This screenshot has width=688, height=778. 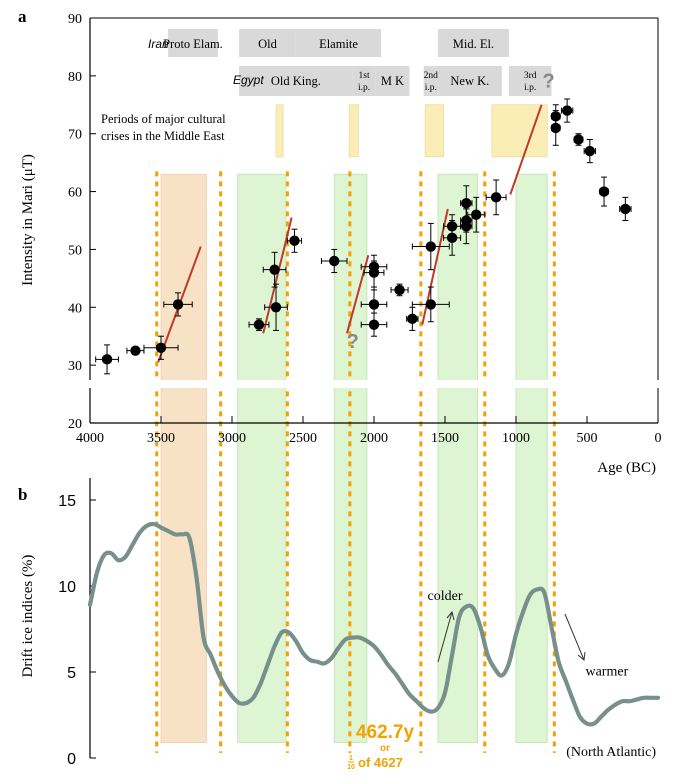 I want to click on axis-break, so click(x=374, y=384).